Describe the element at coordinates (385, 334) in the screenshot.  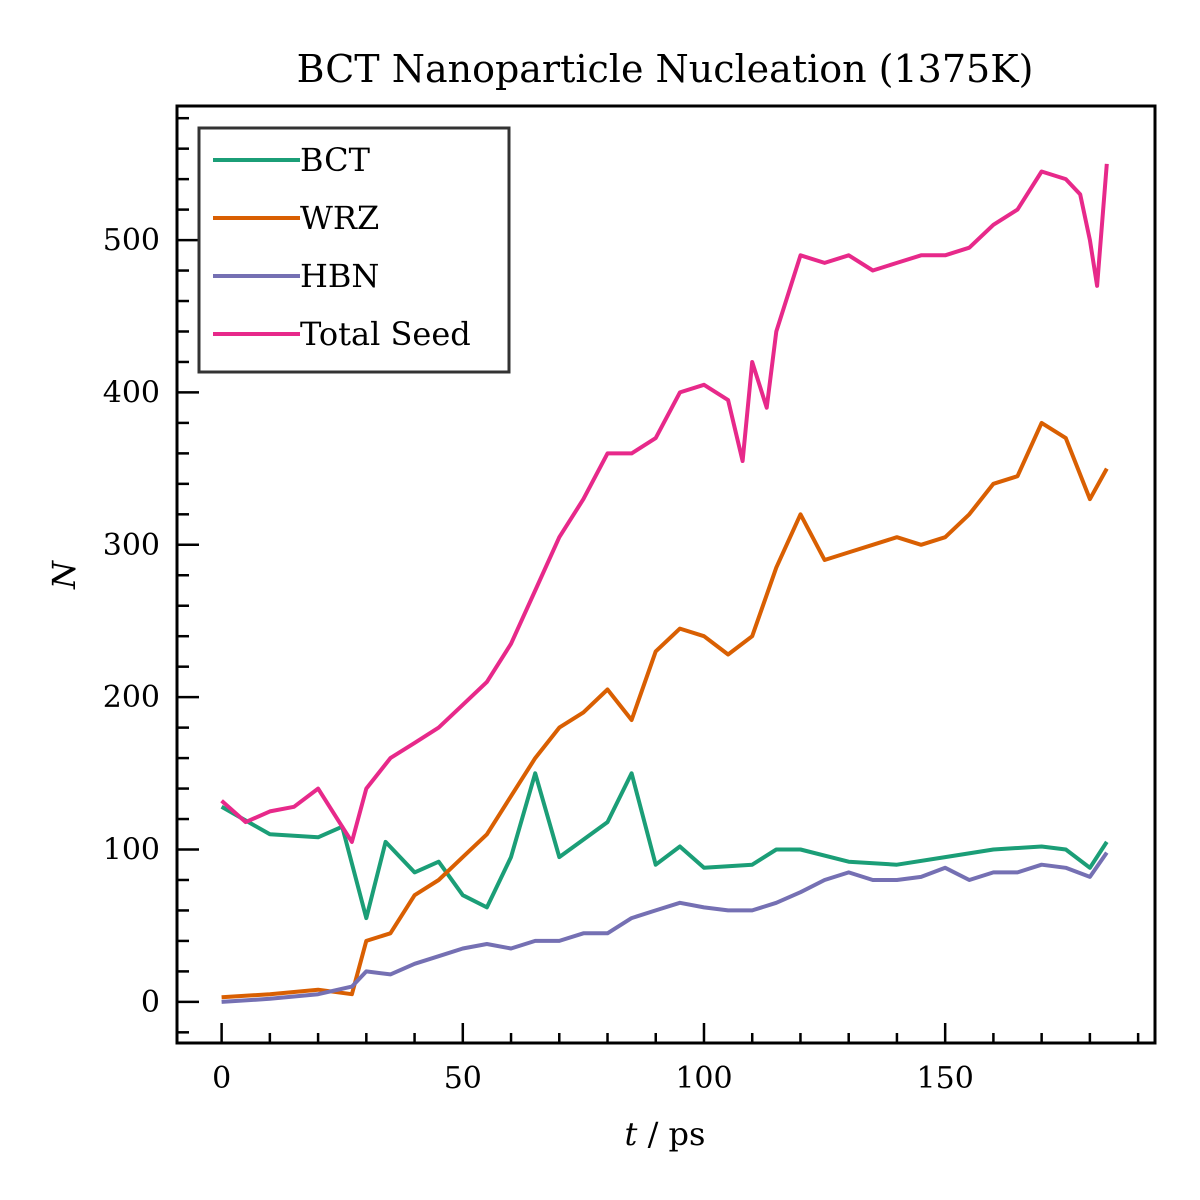
I see `legend-label-total-seed: Total Seed` at that location.